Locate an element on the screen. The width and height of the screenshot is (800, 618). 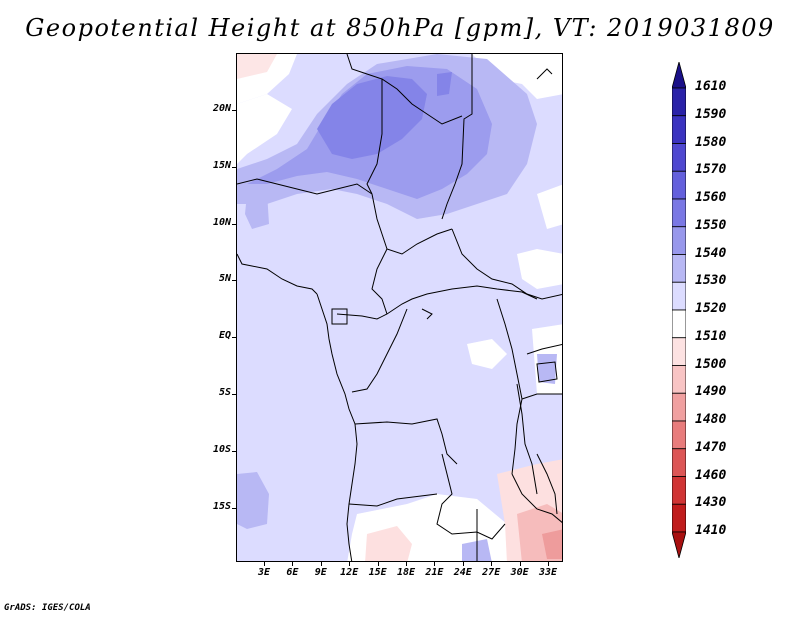
lake-region-border is located at coordinates (541, 396).